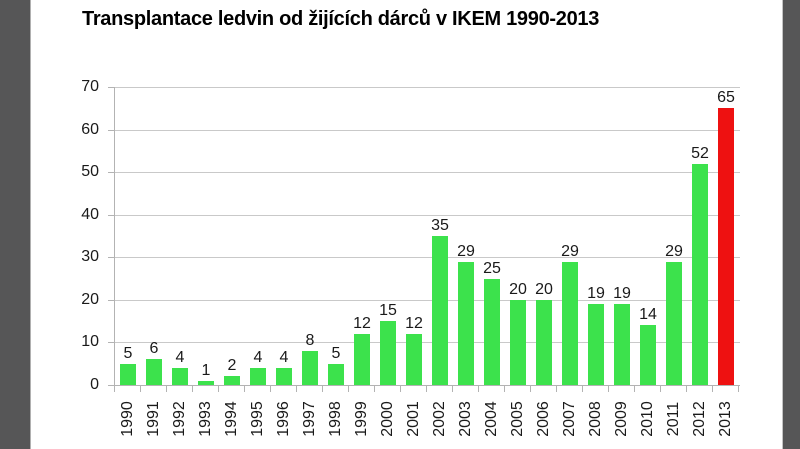 The image size is (800, 449). Describe the element at coordinates (154, 349) in the screenshot. I see `bar-value-label: 6` at that location.